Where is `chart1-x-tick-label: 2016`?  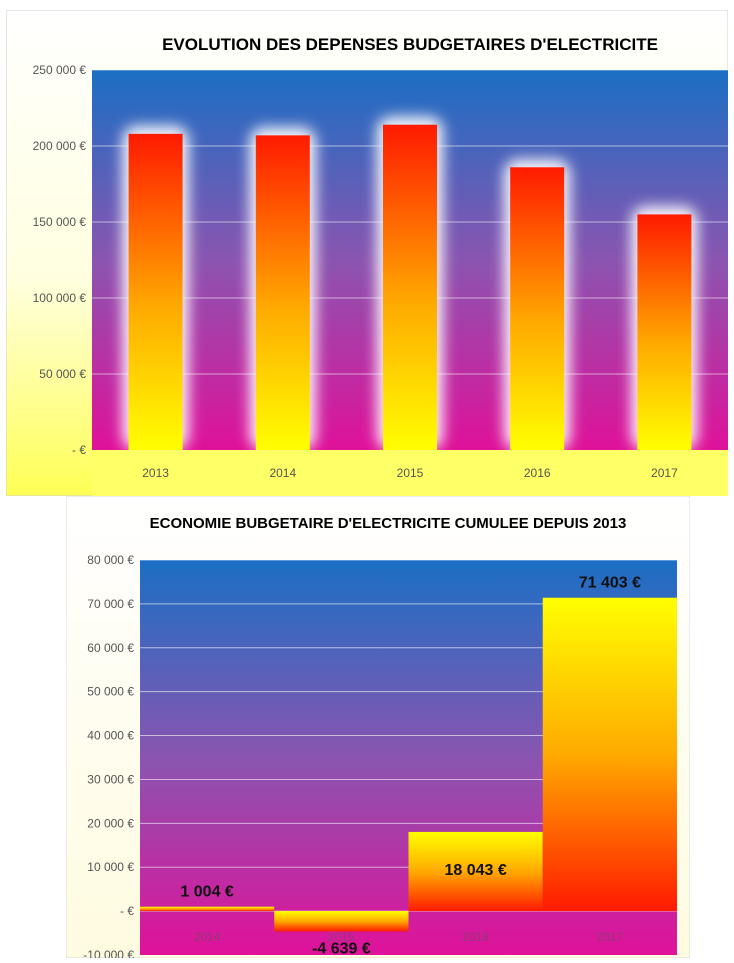 chart1-x-tick-label: 2016 is located at coordinates (537, 473).